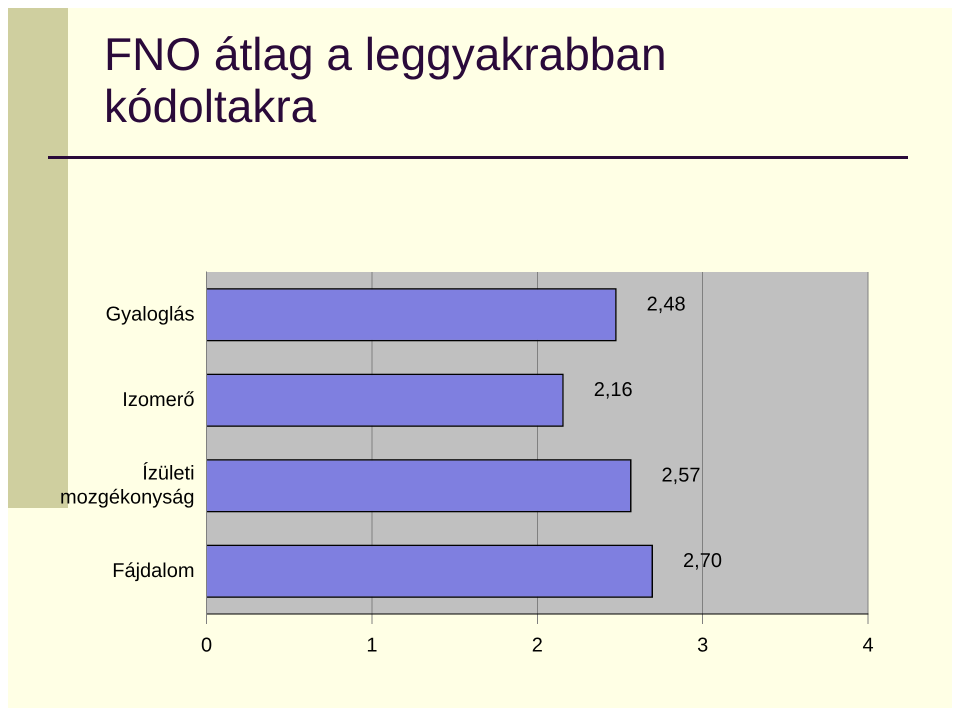 The width and height of the screenshot is (960, 717). I want to click on x-tick-label: 1, so click(372, 645).